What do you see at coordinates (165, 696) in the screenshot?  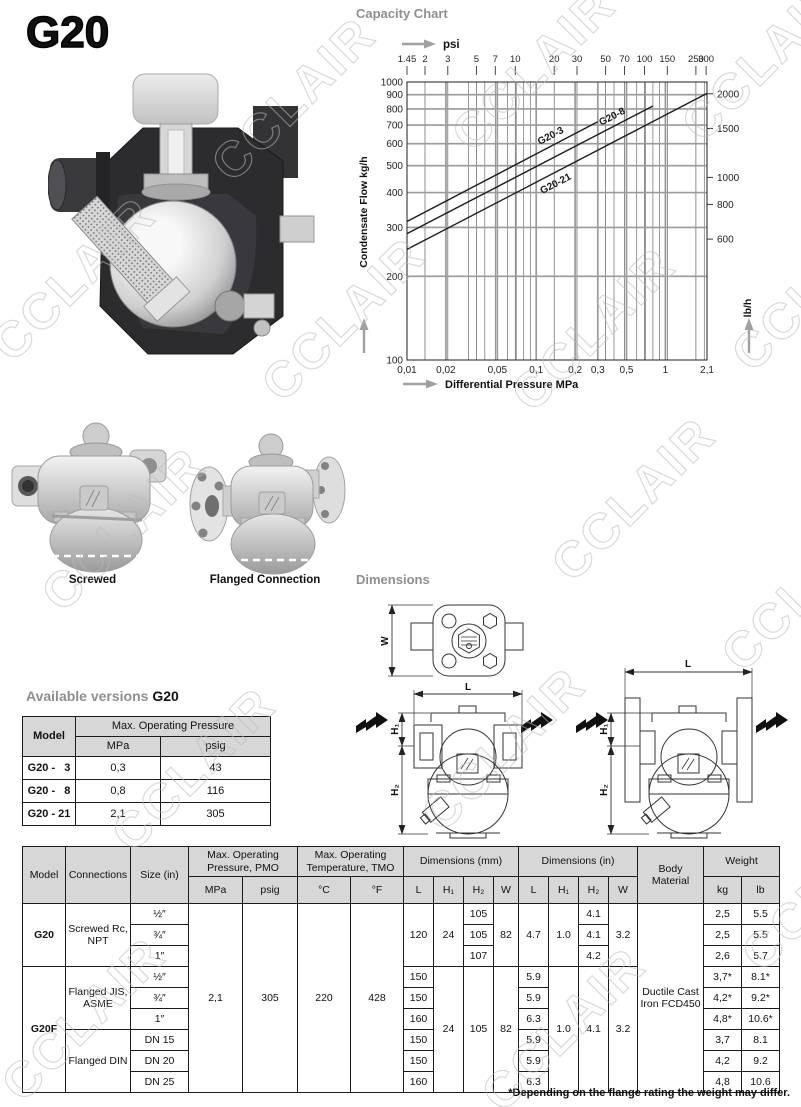 I see `versions-heading-model: G20` at bounding box center [165, 696].